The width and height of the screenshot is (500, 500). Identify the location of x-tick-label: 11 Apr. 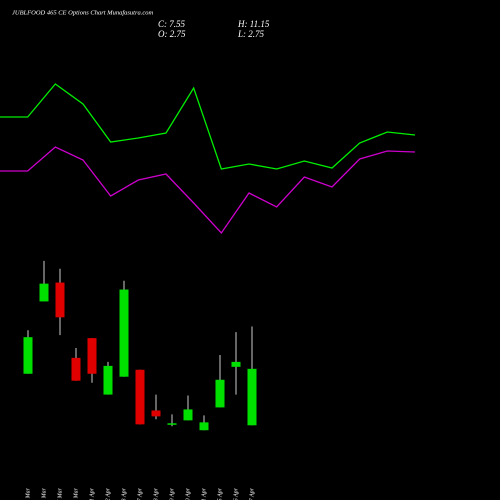
(204, 493).